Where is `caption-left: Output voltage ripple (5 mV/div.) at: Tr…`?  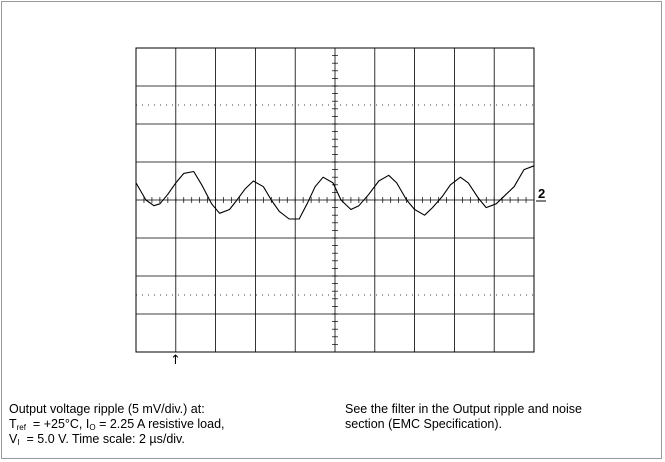
caption-left: Output voltage ripple (5 mV/div.) at: Tr… is located at coordinates (117, 424).